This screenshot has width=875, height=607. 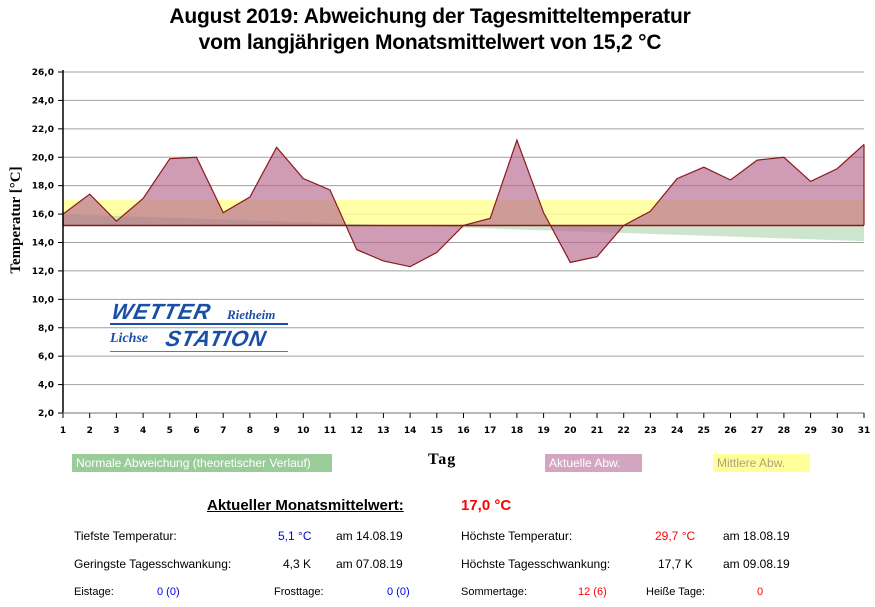 What do you see at coordinates (125, 536) in the screenshot?
I see `min-temp-label: Tiefste Temperatur:` at bounding box center [125, 536].